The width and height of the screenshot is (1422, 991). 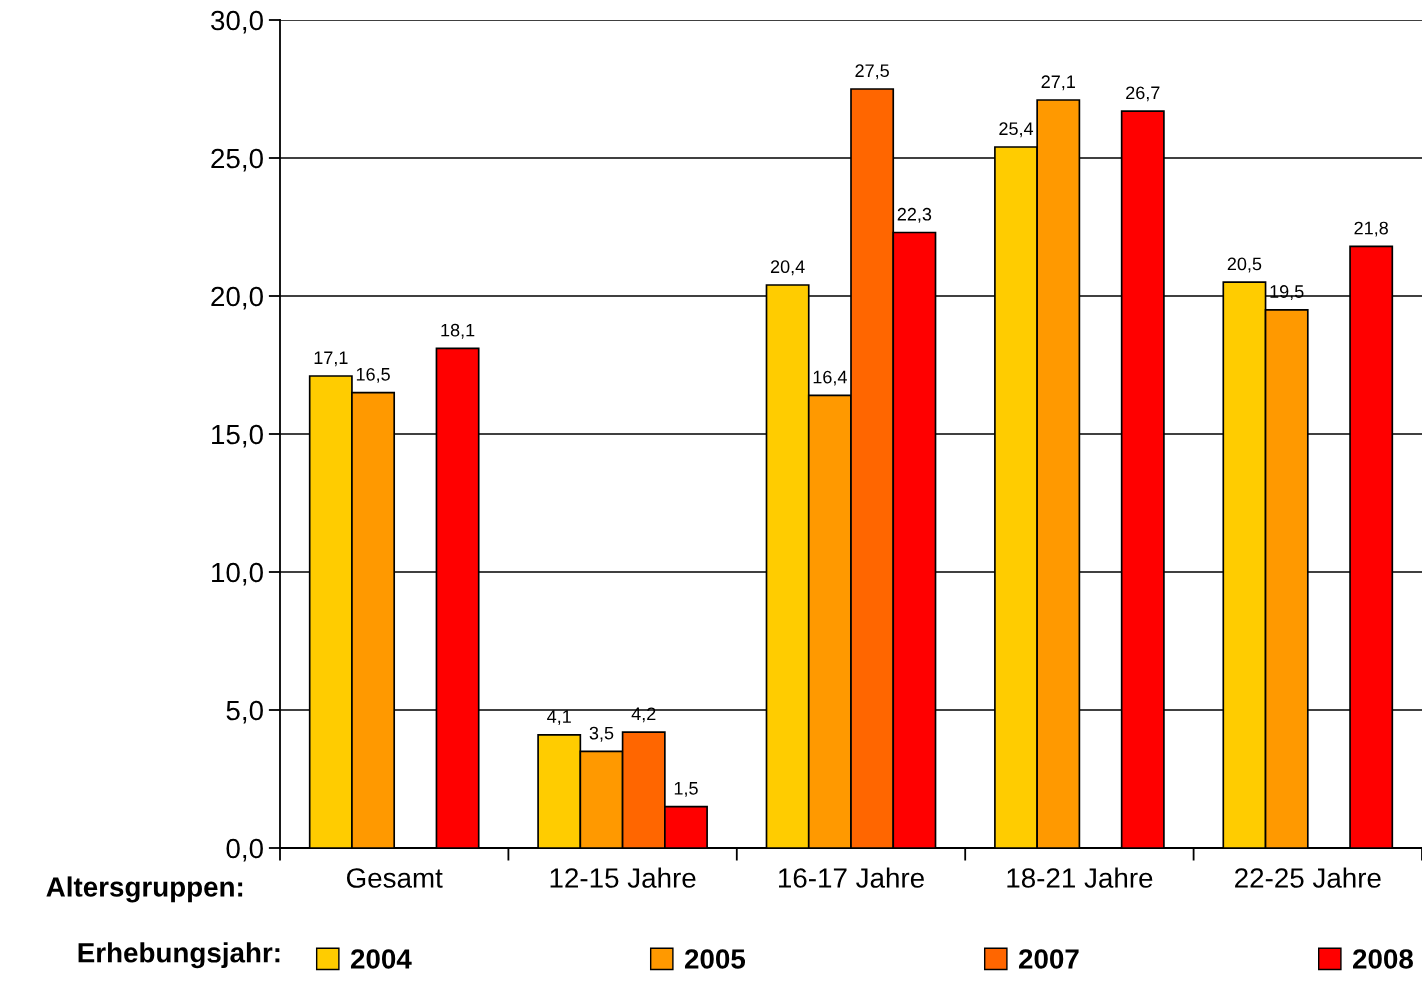 I want to click on x-axis-title: Altersgruppen:, so click(x=144, y=889).